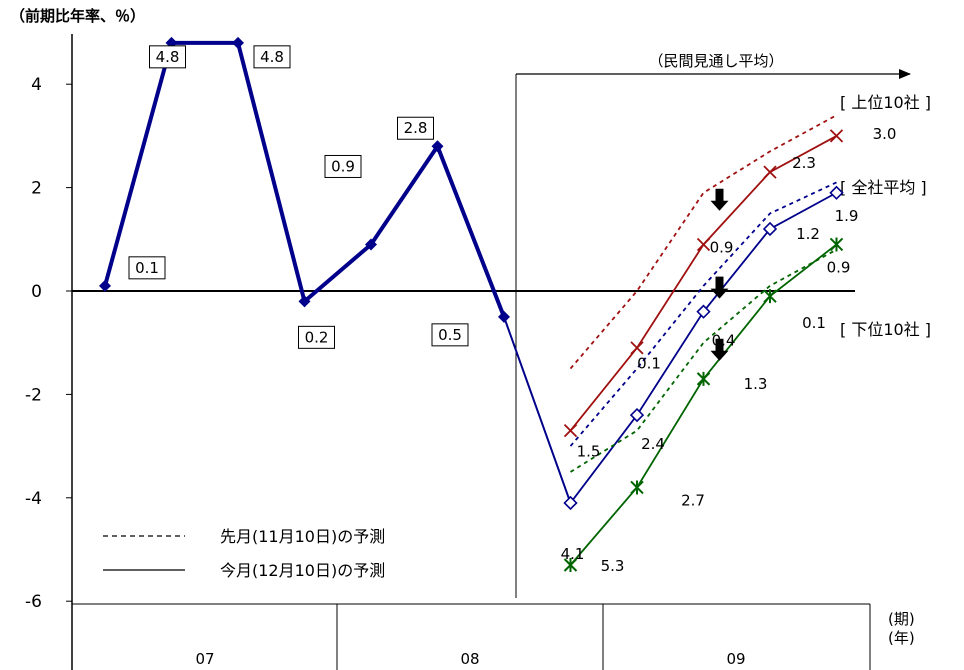 This screenshot has width=964, height=670. Describe the element at coordinates (537, 410) in the screenshot. I see `actual-to-forecast-connector` at that location.